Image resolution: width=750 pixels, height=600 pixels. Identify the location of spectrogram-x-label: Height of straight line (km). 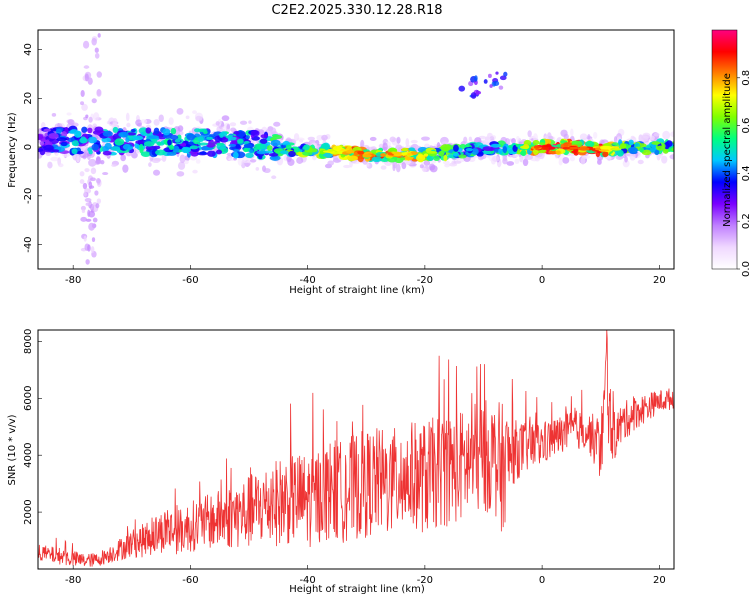
(357, 290).